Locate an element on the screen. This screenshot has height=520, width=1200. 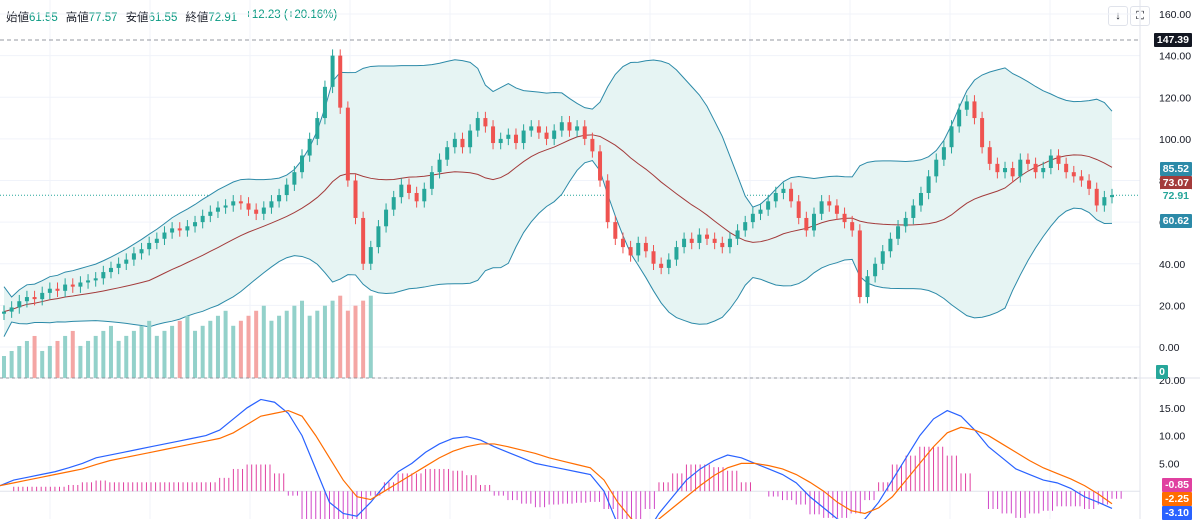
download-icon: ↓ is located at coordinates (1118, 16).